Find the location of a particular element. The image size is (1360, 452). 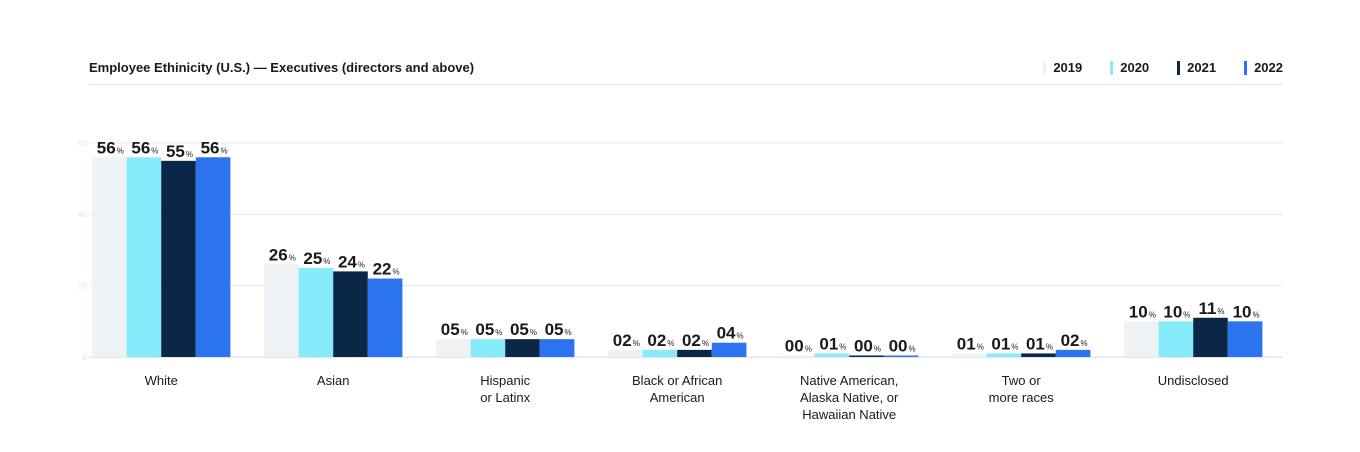

legend: 2019 2020 2021 2022 is located at coordinates (1163, 67).